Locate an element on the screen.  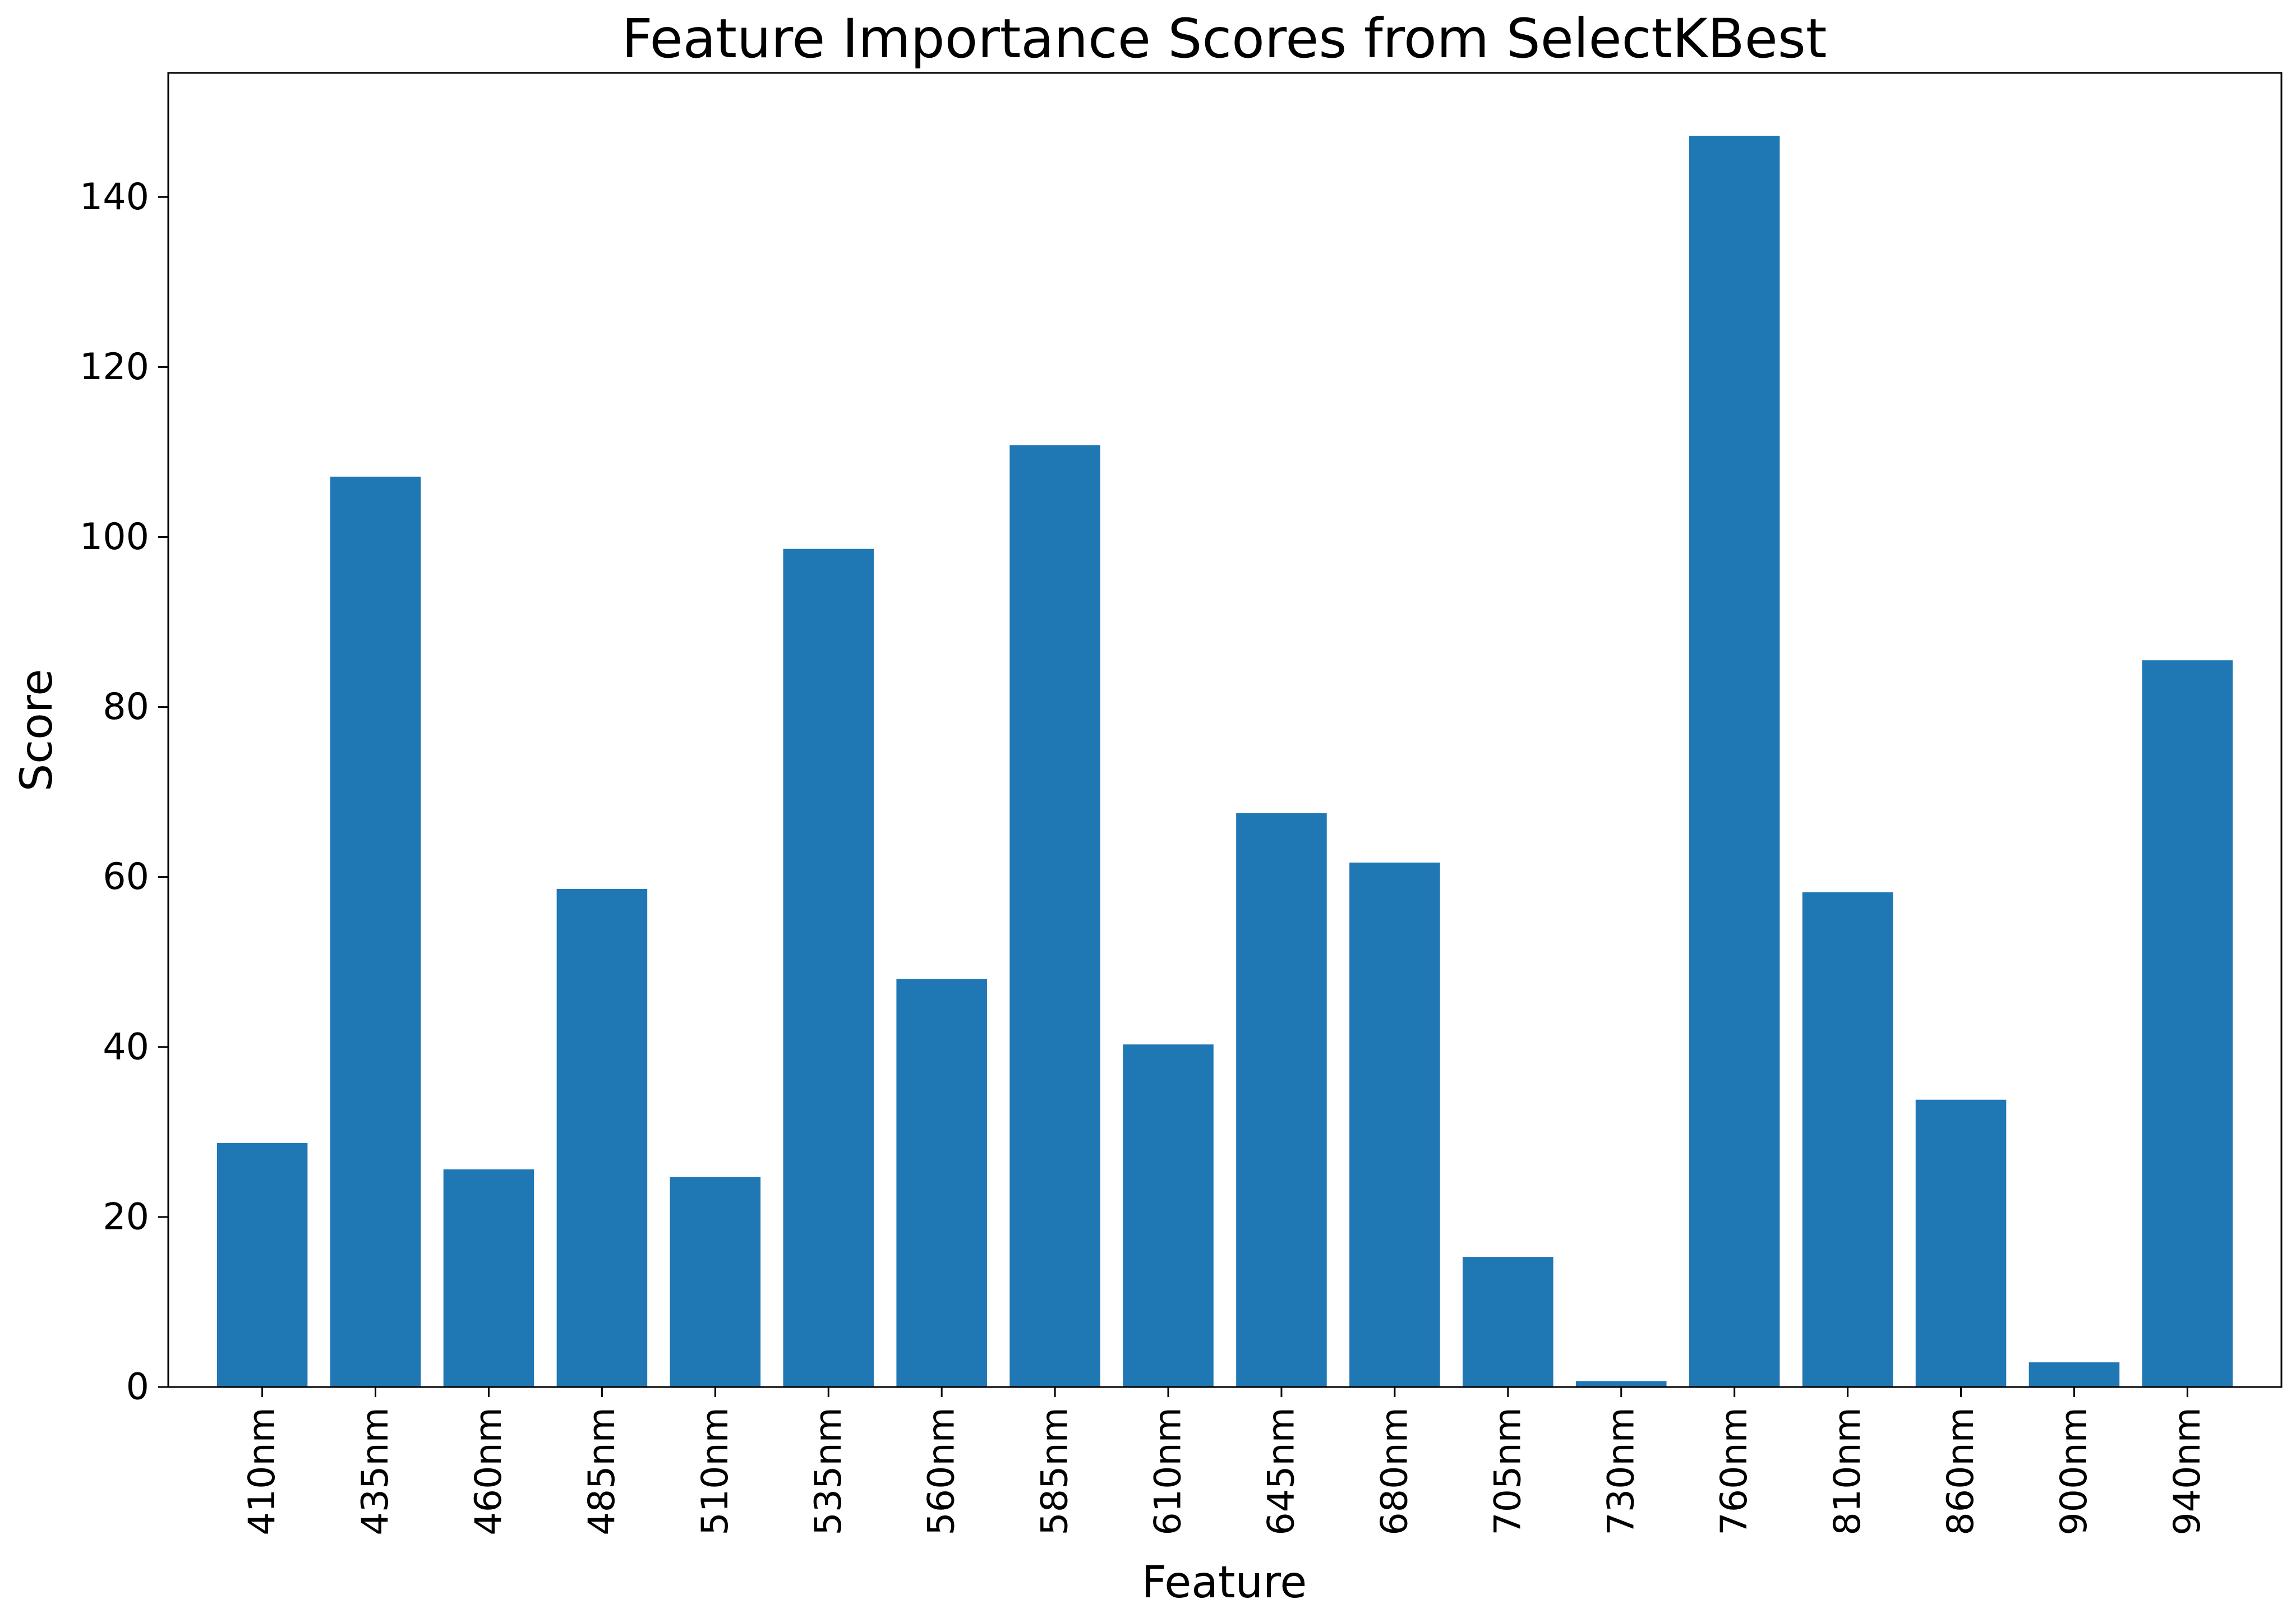
y-tick-label: 20 is located at coordinates (126, 1217).